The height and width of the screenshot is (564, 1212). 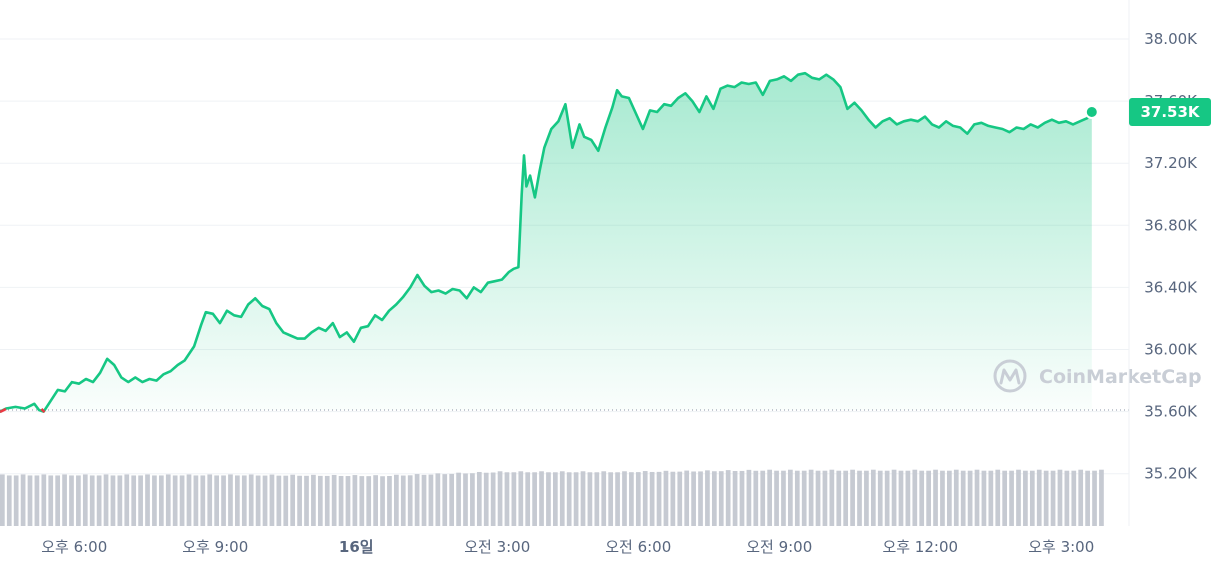 I want to click on watermark-text: CoinMarketCap, so click(x=1120, y=377).